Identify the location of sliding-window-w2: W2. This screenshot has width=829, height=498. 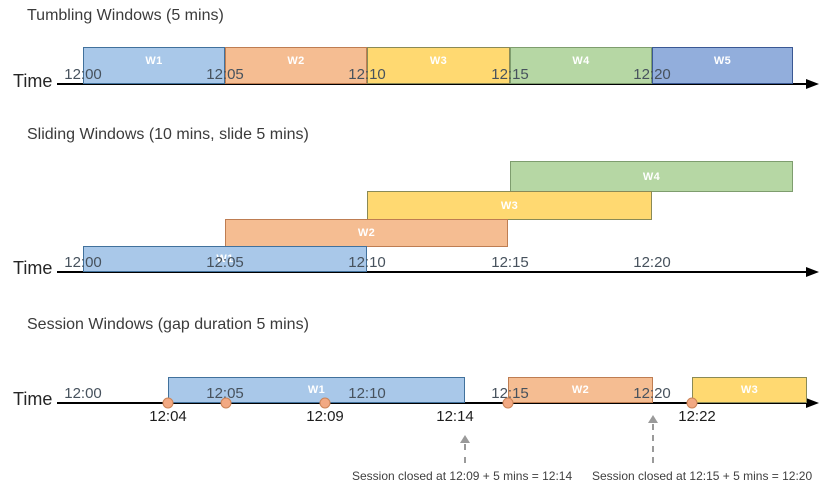
(366, 233).